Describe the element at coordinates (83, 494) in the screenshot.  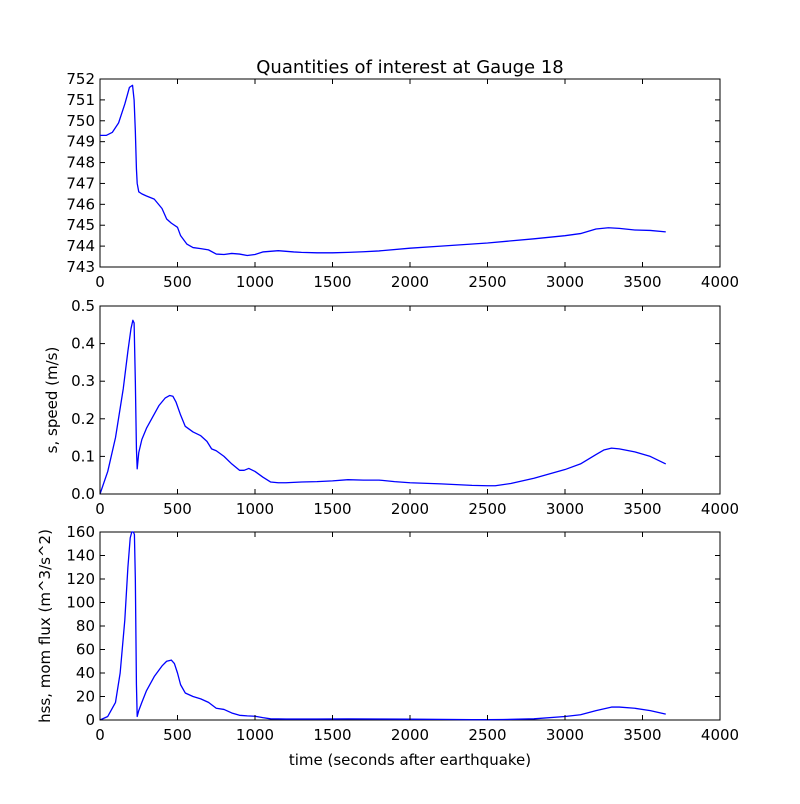
I see `y-tick-label-1-0: 0.0` at that location.